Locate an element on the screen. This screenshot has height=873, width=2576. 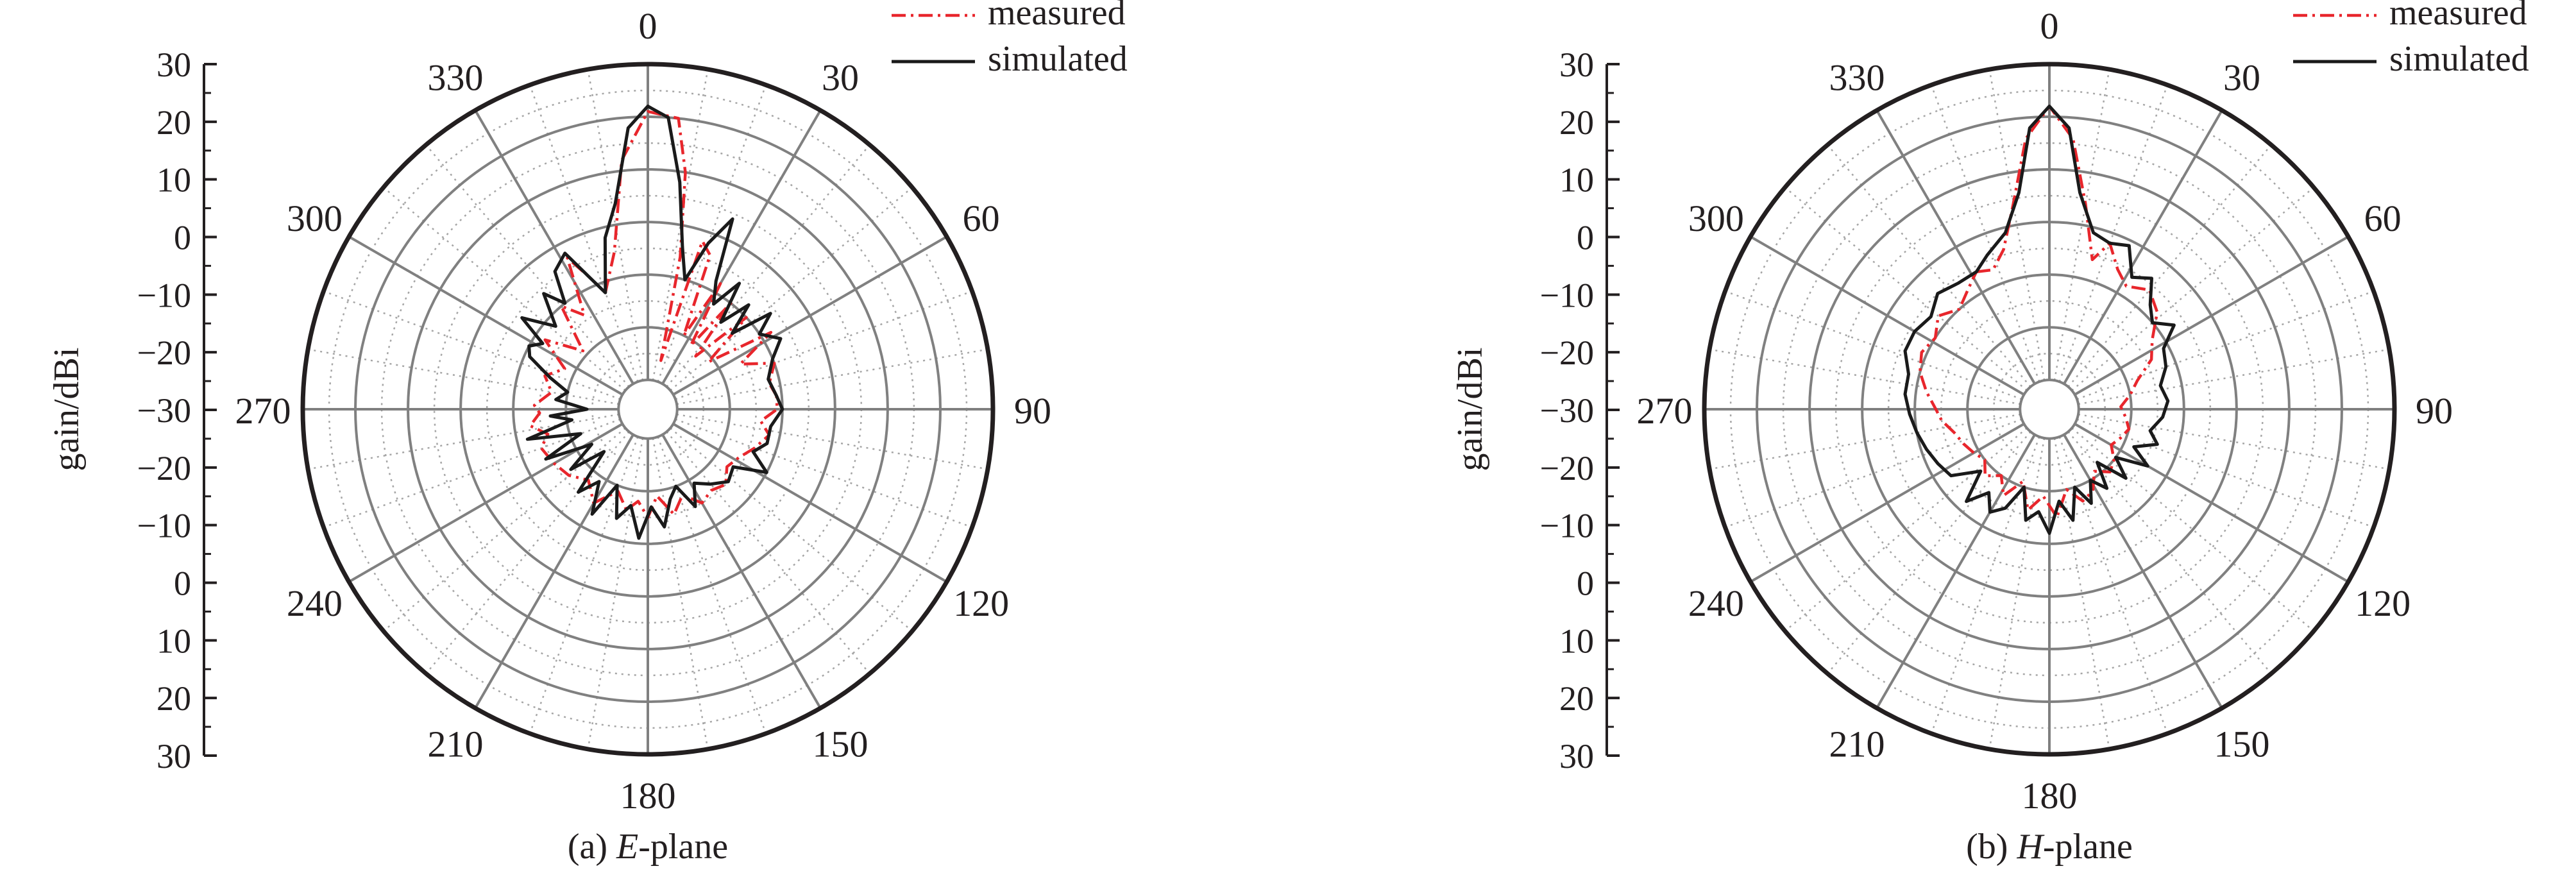
panel-caption: (b) H-plane is located at coordinates (2049, 847).